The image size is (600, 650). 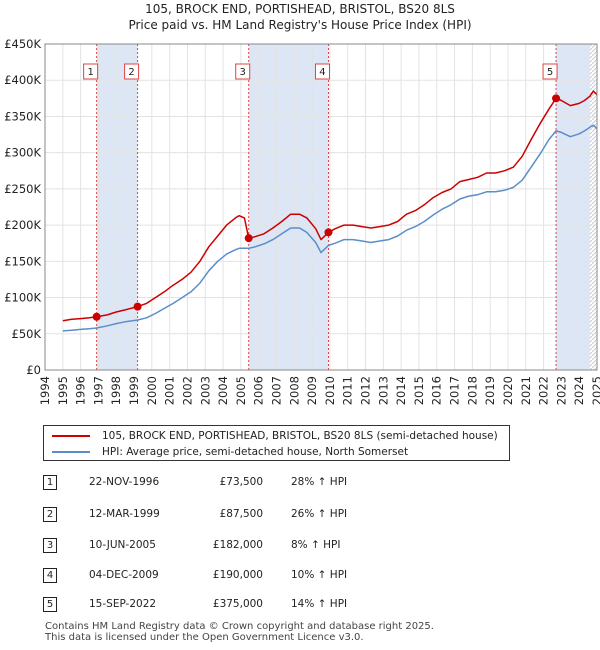 What do you see at coordinates (330, 390) in the screenshot?
I see `x-tick-label: 2010` at bounding box center [330, 390].